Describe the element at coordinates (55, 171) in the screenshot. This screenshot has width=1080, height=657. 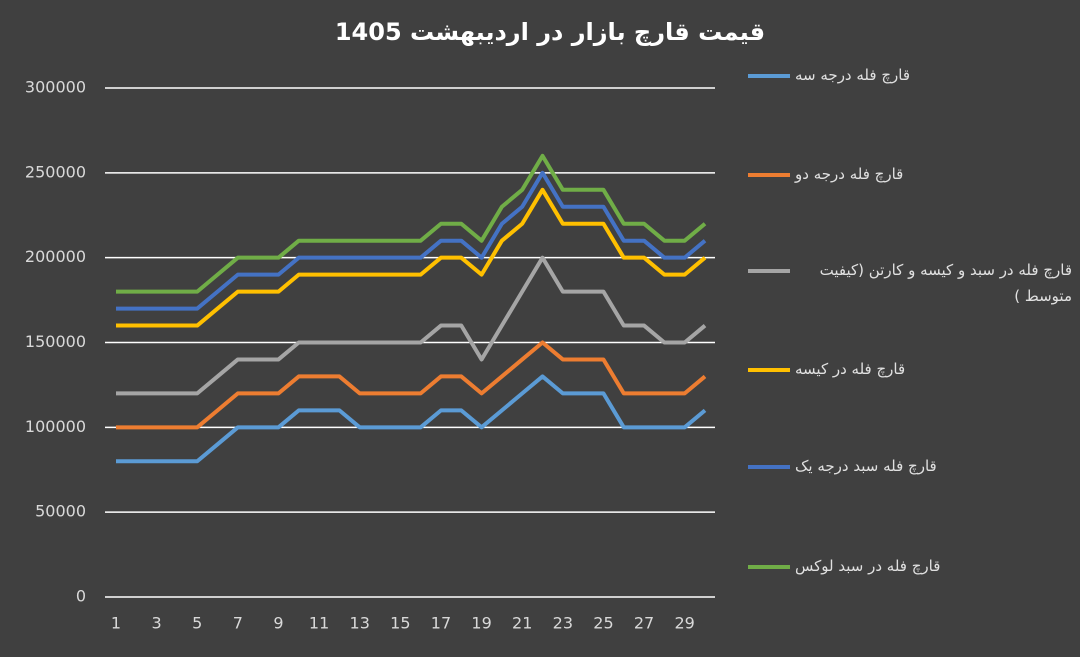
I see `y-tick-label: 250000` at that location.